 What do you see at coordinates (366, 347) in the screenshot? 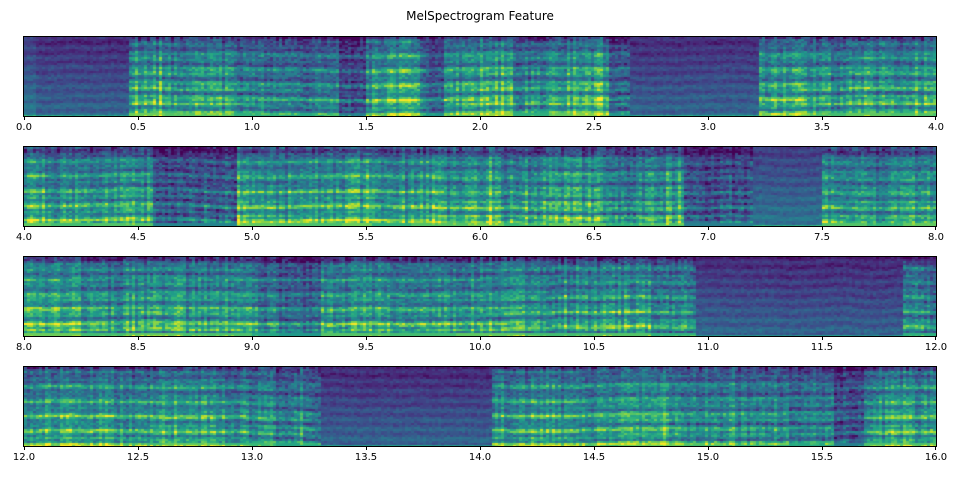
I see `x-tick-label: 9.5` at bounding box center [366, 347].